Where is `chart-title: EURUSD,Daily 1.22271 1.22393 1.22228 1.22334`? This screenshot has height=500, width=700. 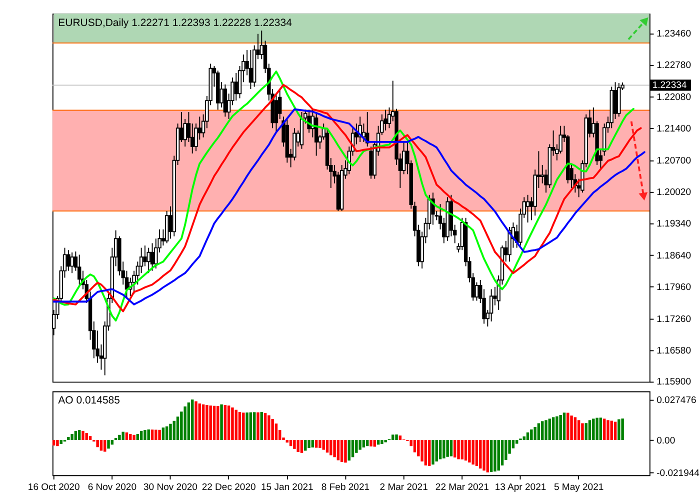 chart-title: EURUSD,Daily 1.22271 1.22393 1.22228 1.22334 is located at coordinates (175, 23).